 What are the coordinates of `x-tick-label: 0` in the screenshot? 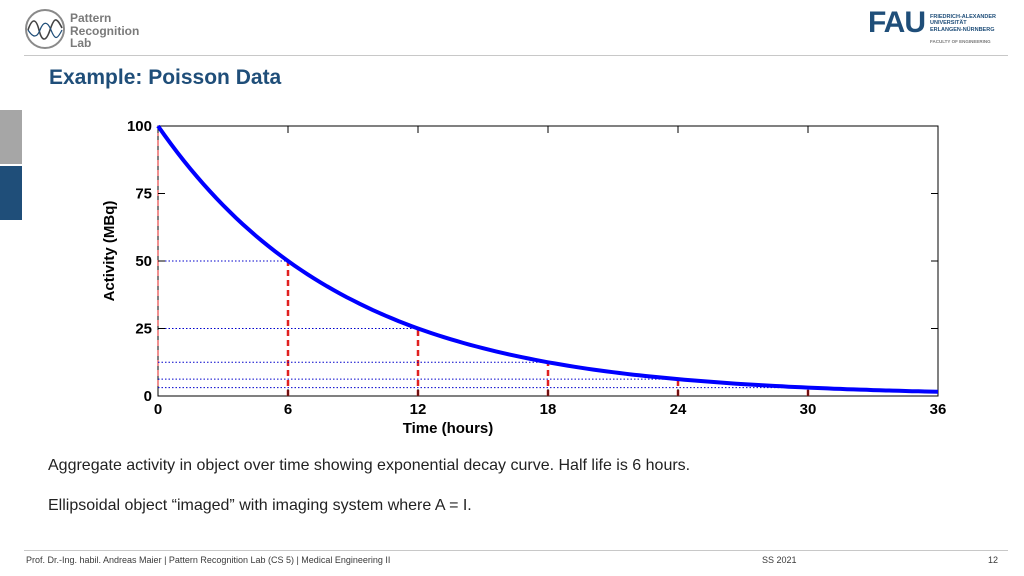 It's located at (158, 409).